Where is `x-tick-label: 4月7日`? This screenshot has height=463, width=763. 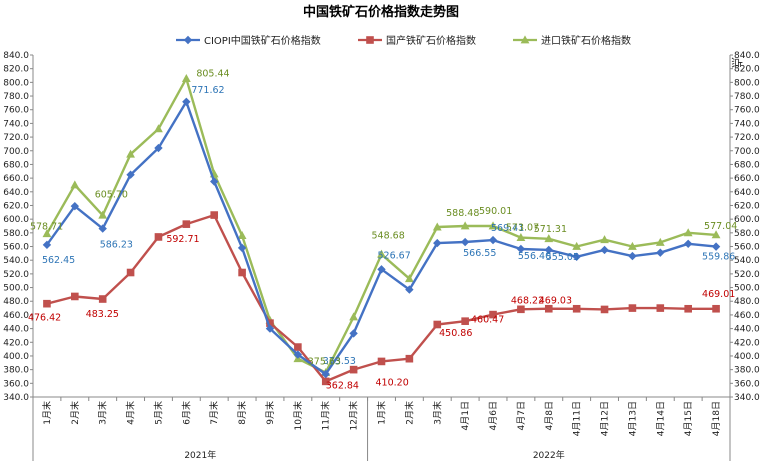 x-tick-label: 4月7日 is located at coordinates (521, 415).